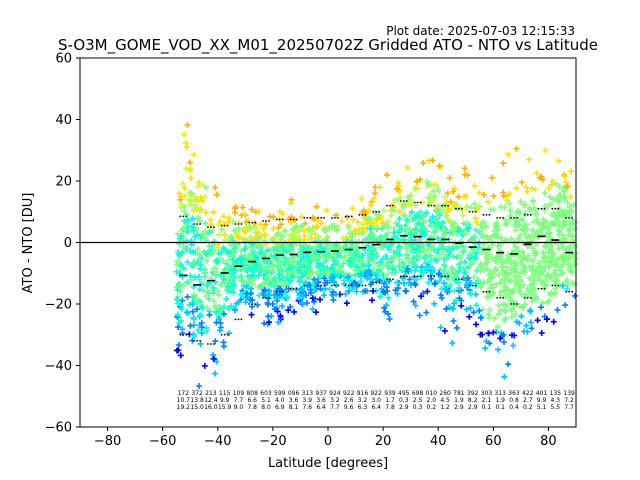 The height and width of the screenshot is (480, 640). What do you see at coordinates (294, 400) in the screenshot?
I see `bin-annotation-mean: 3.6` at bounding box center [294, 400].